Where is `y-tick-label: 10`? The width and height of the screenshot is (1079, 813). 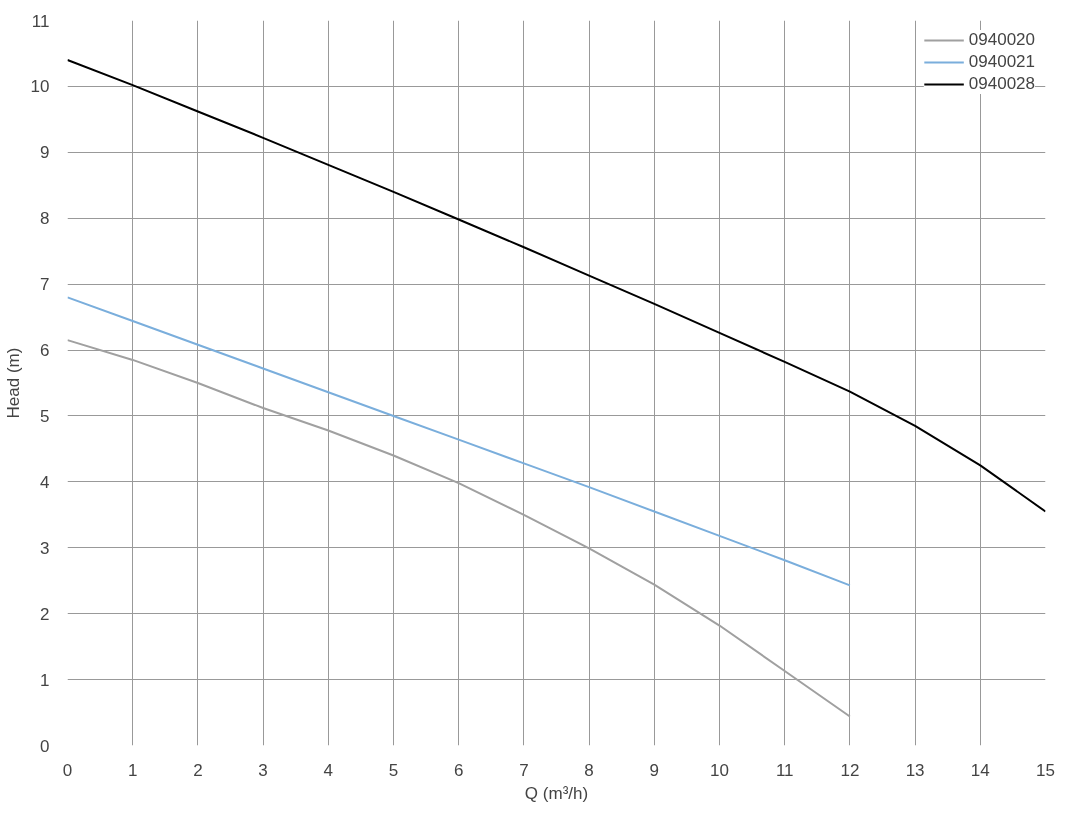 y-tick-label: 10 is located at coordinates (40, 87).